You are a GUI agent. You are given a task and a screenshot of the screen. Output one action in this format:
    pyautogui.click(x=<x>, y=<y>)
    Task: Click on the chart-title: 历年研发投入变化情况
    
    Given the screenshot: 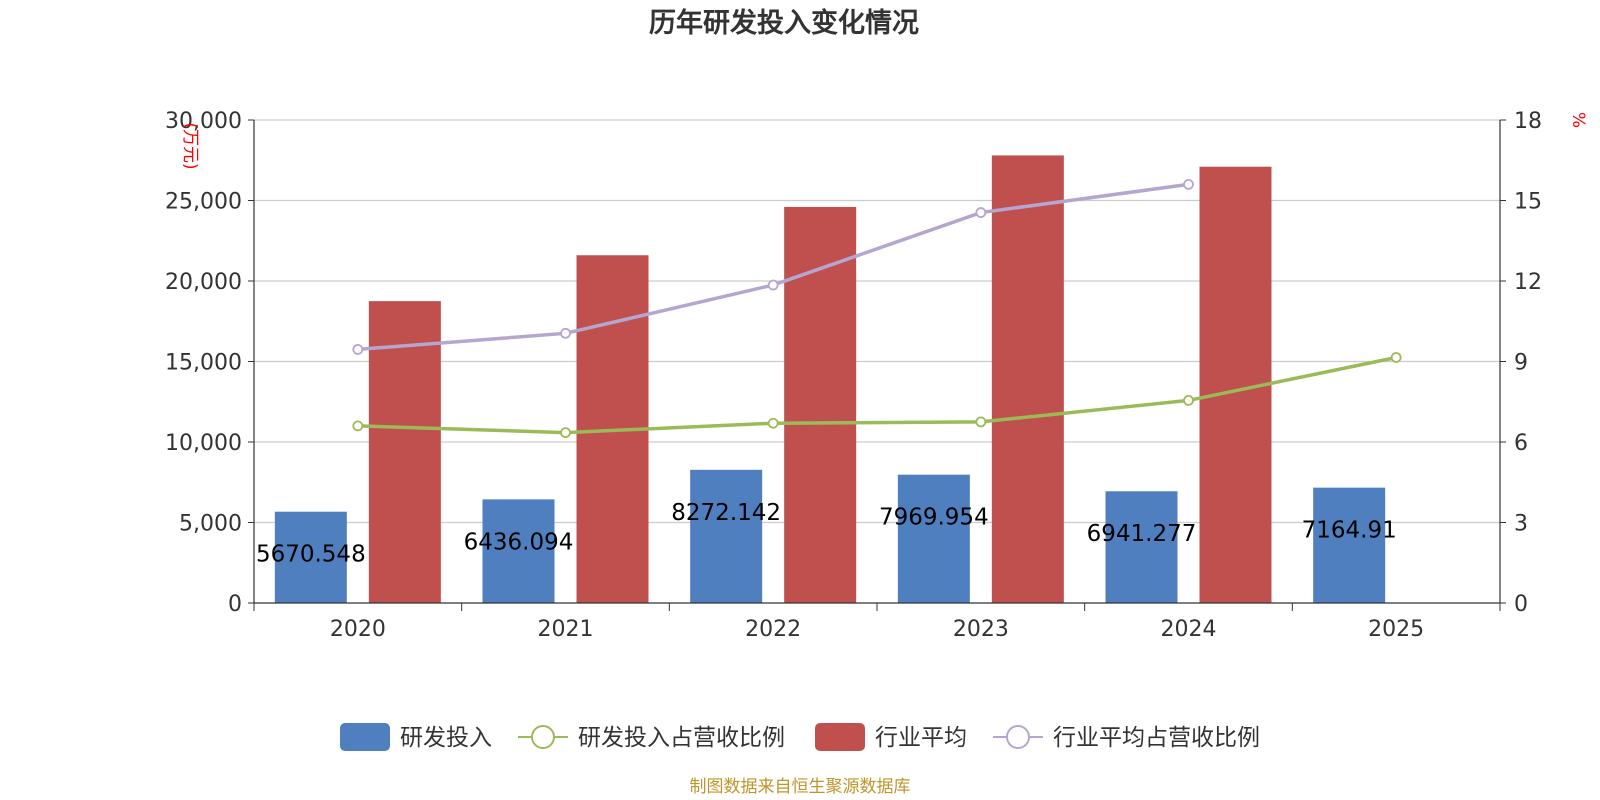 What is the action you would take?
    pyautogui.click(x=784, y=23)
    